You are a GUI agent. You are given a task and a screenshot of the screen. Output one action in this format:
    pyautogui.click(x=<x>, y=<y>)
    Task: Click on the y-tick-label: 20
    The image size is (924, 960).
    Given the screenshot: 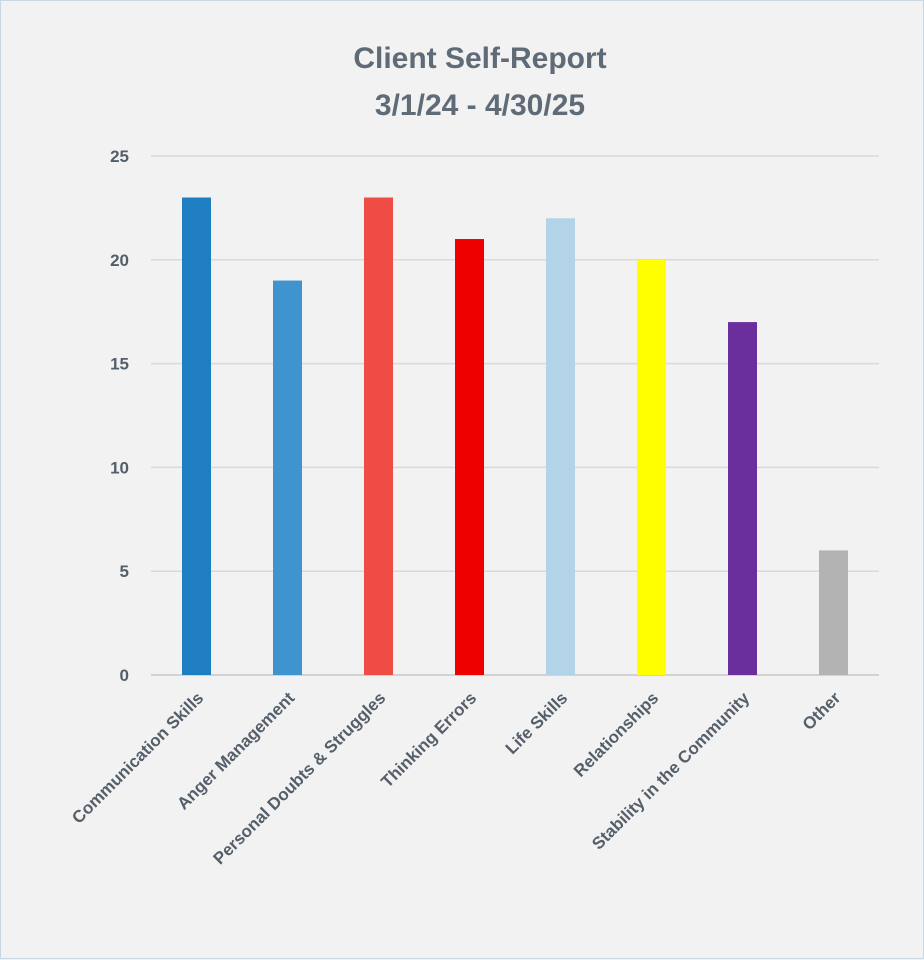 What is the action you would take?
    pyautogui.click(x=119, y=260)
    